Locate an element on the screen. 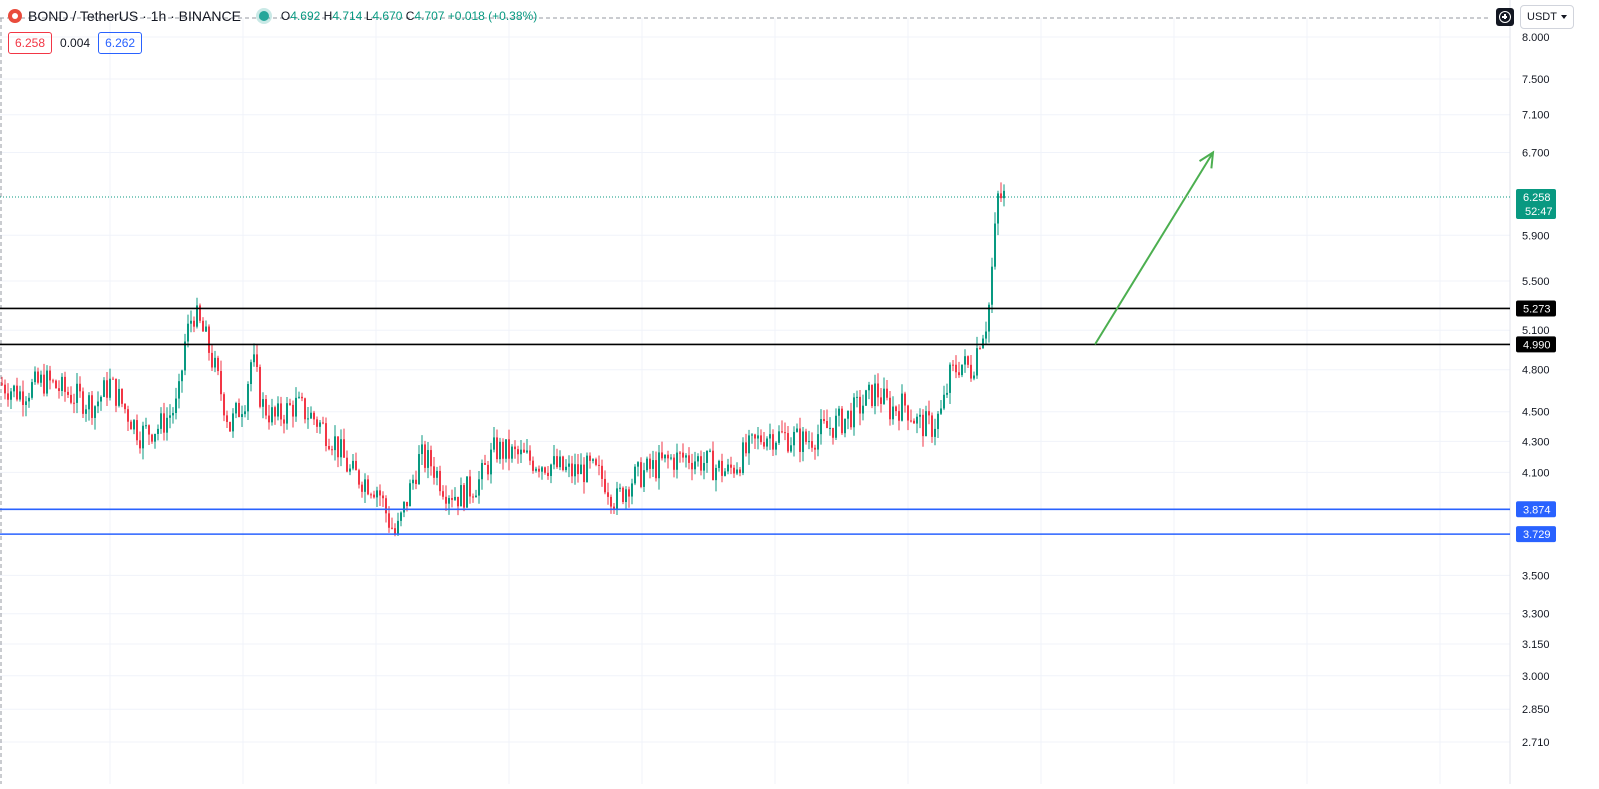 The height and width of the screenshot is (789, 1599). price-axis-tick-label: 7.500 is located at coordinates (1536, 80).